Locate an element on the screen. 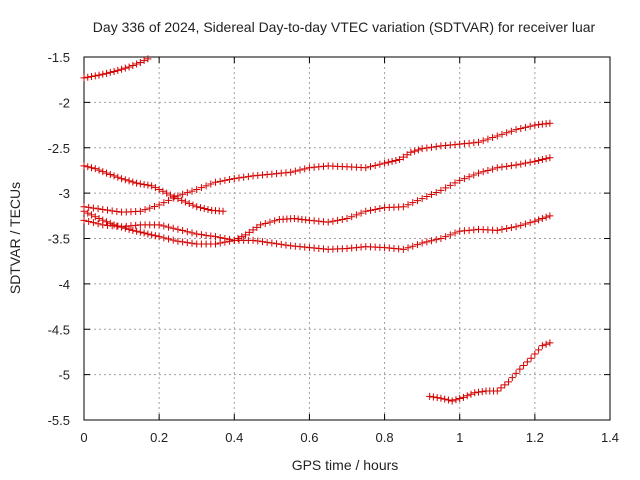 The height and width of the screenshot is (480, 640). x-tick-label: 0.2 is located at coordinates (159, 437).